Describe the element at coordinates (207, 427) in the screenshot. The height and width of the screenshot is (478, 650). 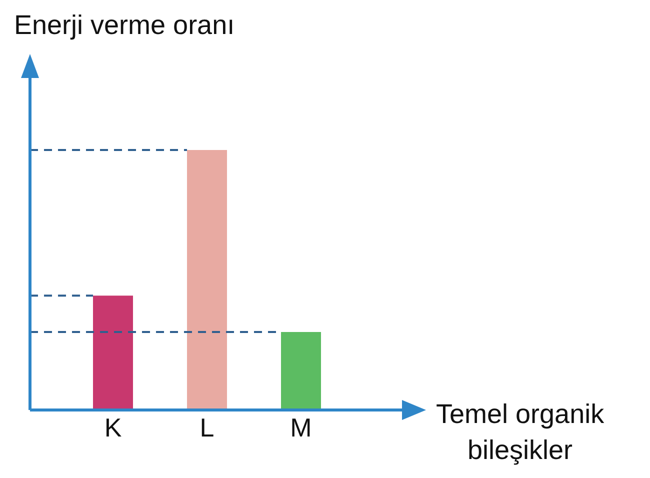
I see `x-tick-label: L` at that location.